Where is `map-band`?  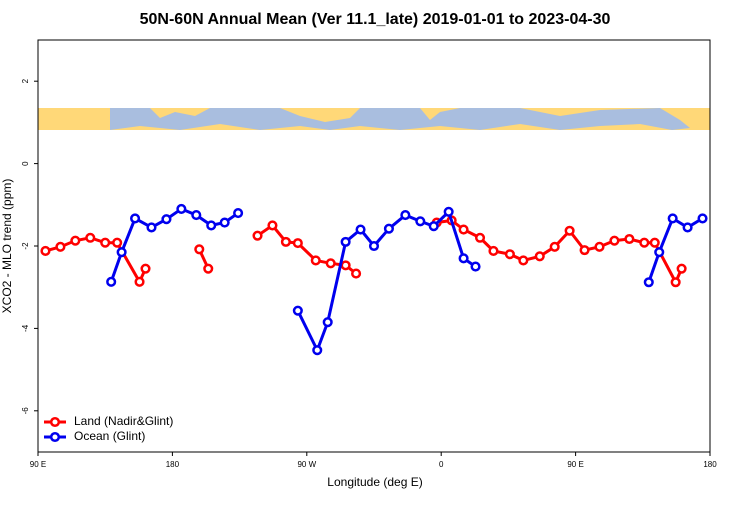
map-band is located at coordinates (374, 119).